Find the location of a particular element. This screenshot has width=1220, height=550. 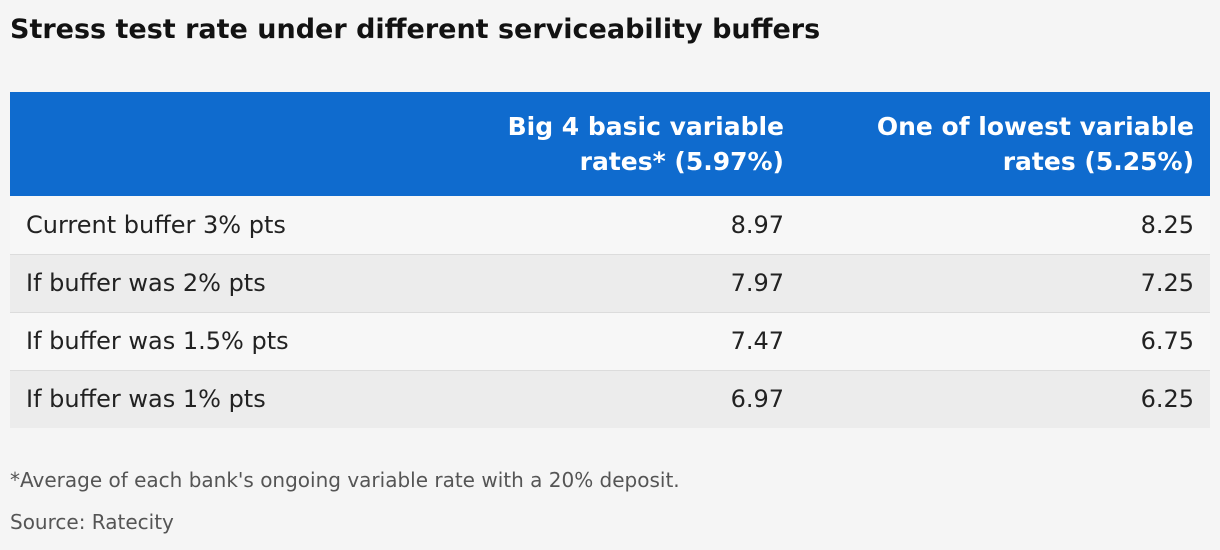

table-row: If buffer was 1.5% pts 7.47 6.75 is located at coordinates (610, 340).